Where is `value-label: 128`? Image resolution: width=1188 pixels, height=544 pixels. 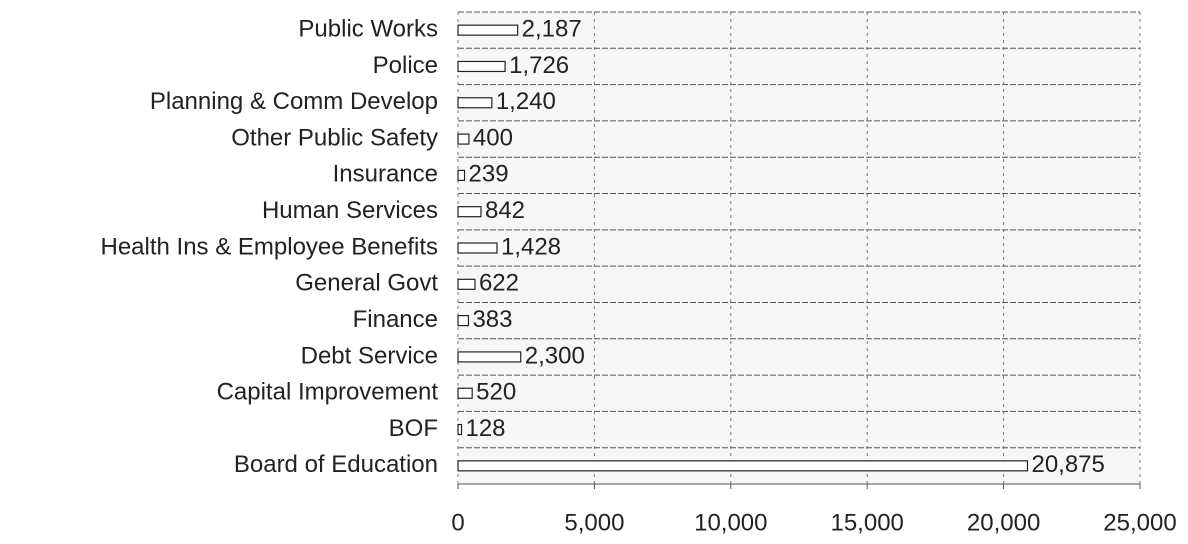 value-label: 128 is located at coordinates (485, 428).